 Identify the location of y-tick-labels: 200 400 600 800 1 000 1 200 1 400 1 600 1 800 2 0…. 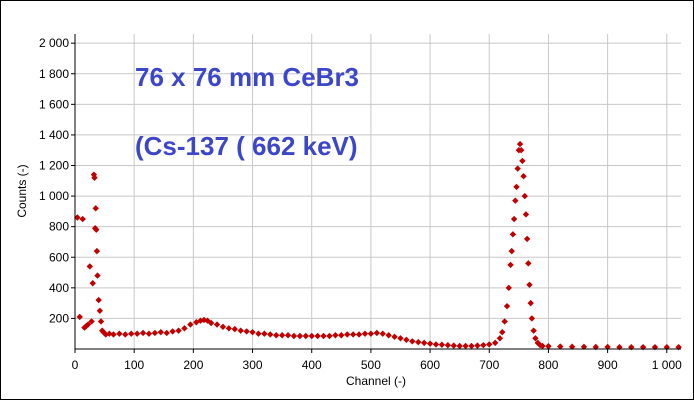
(57, 180).